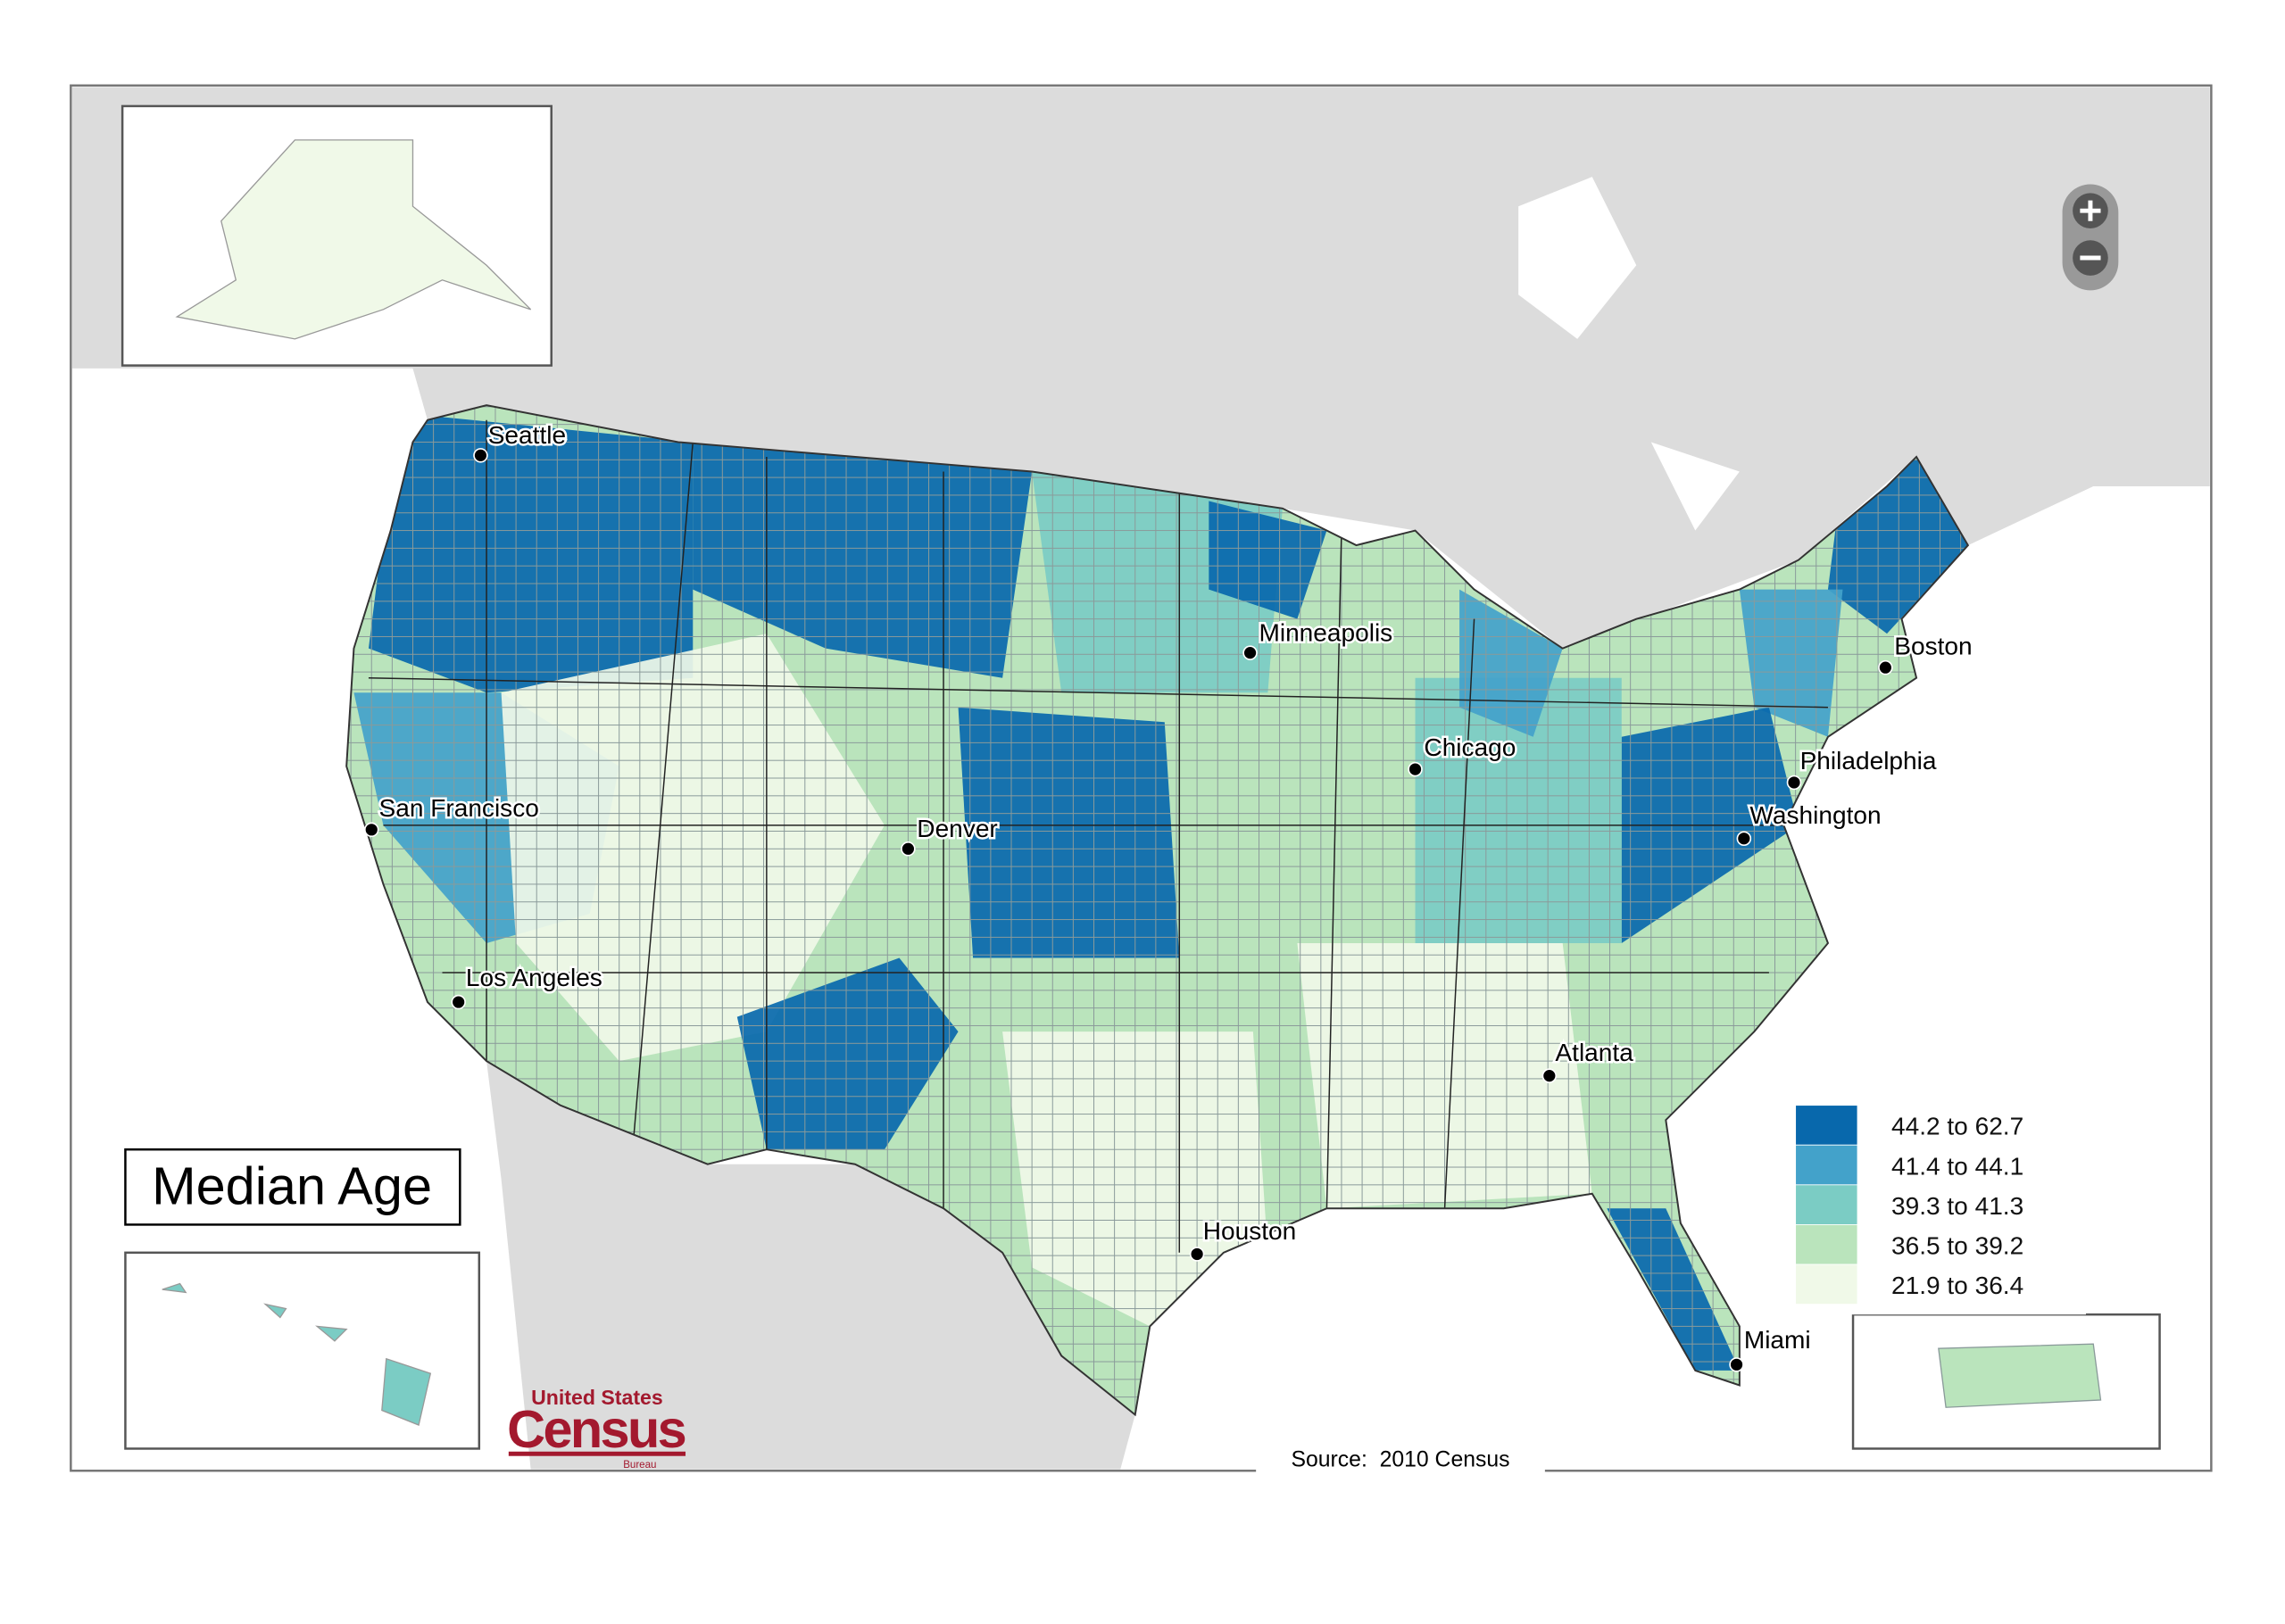 Image resolution: width=2285 pixels, height=1624 pixels. Describe the element at coordinates (353, 239) in the screenshot. I see `alaska-shape` at that location.